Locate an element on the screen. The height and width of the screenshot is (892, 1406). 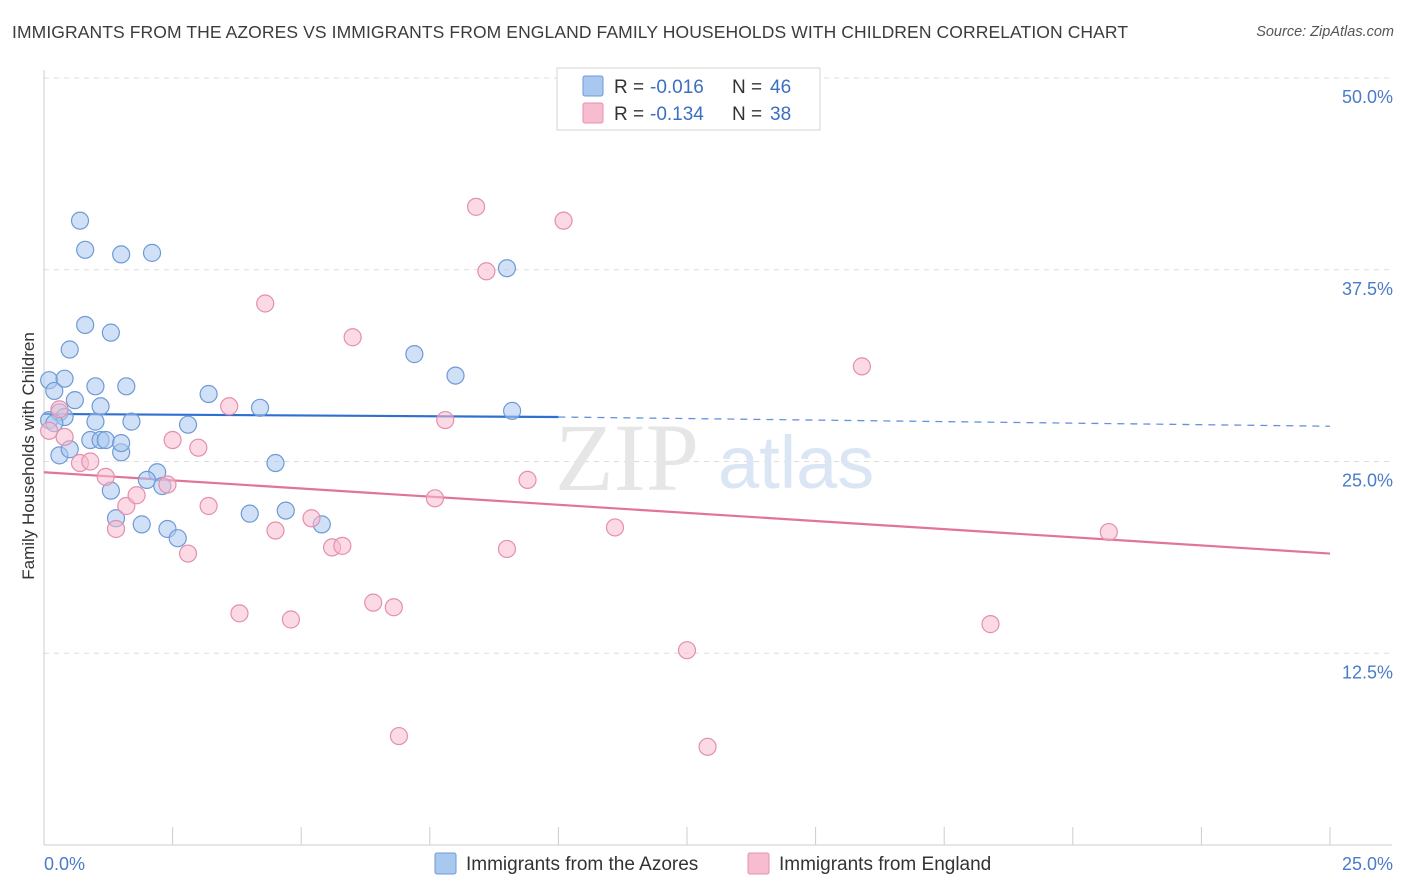
trend-line-azores-extension is located at coordinates (944, 421).